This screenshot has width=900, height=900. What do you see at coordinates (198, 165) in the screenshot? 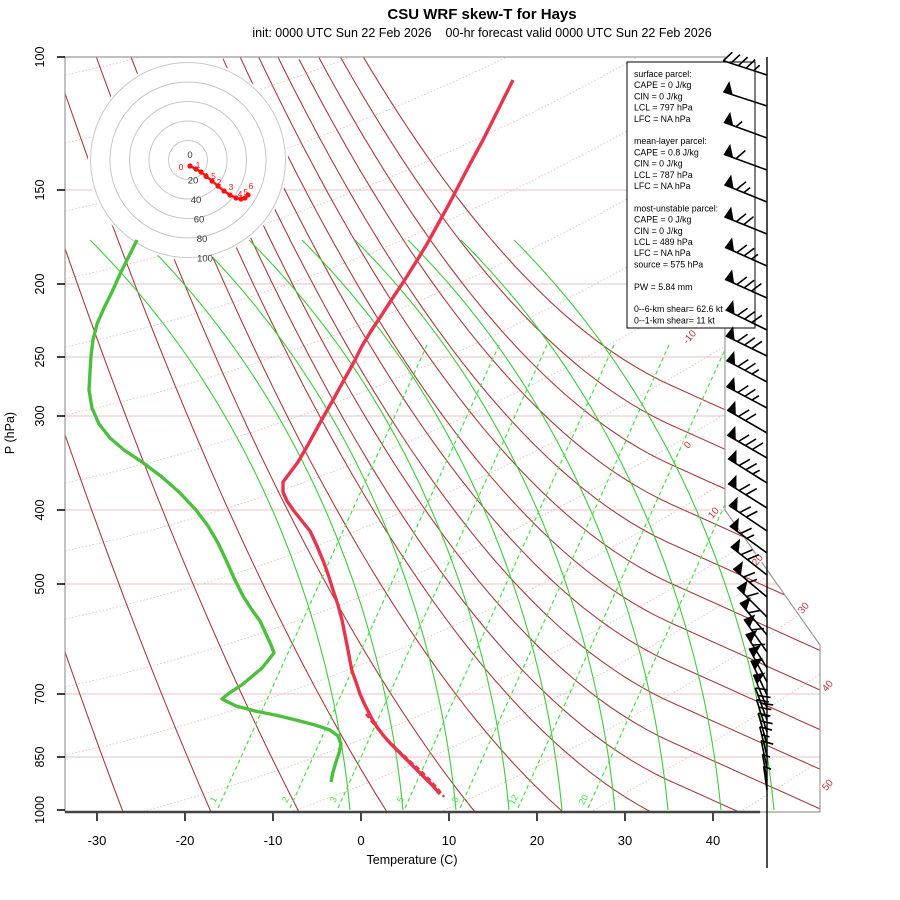
I see `hodograph-point-label: 1` at bounding box center [198, 165].